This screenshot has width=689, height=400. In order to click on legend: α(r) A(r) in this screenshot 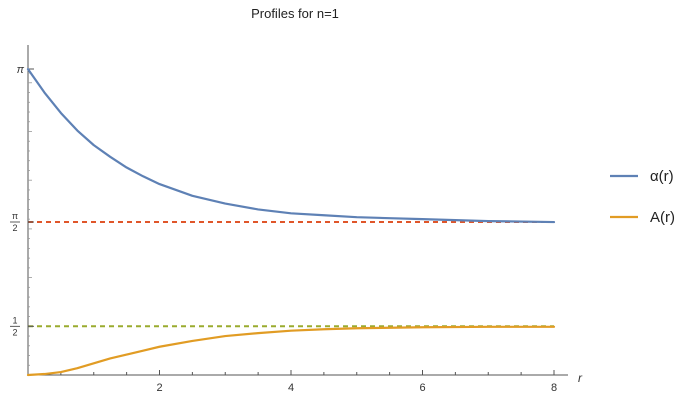, I will do `click(642, 197)`.